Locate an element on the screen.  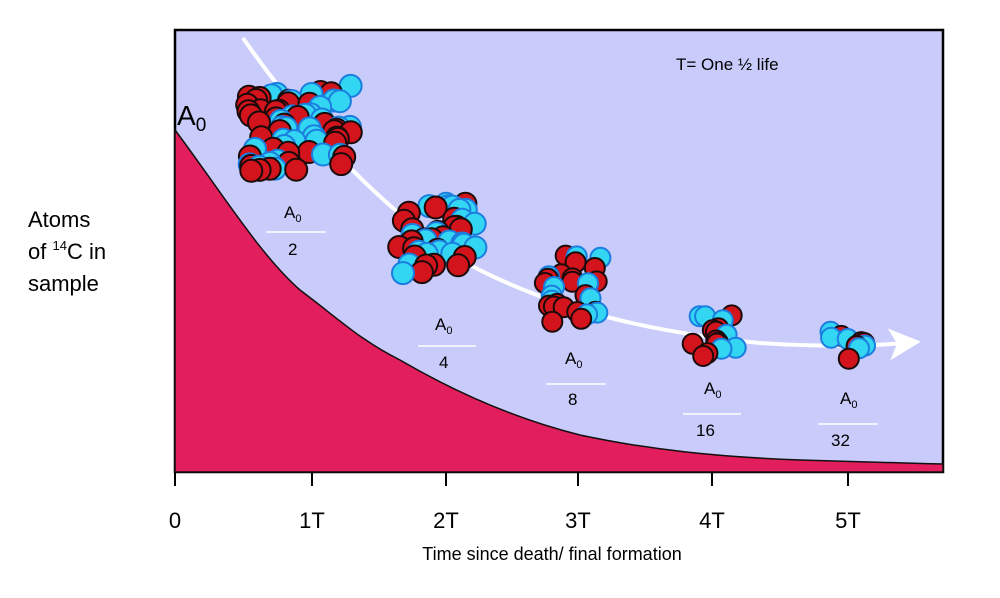
x-tick-label: 4T is located at coordinates (712, 520).